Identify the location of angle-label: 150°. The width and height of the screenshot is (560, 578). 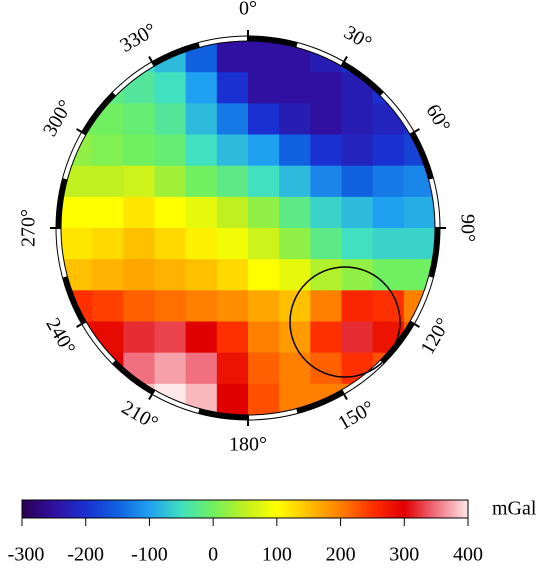
(356, 416).